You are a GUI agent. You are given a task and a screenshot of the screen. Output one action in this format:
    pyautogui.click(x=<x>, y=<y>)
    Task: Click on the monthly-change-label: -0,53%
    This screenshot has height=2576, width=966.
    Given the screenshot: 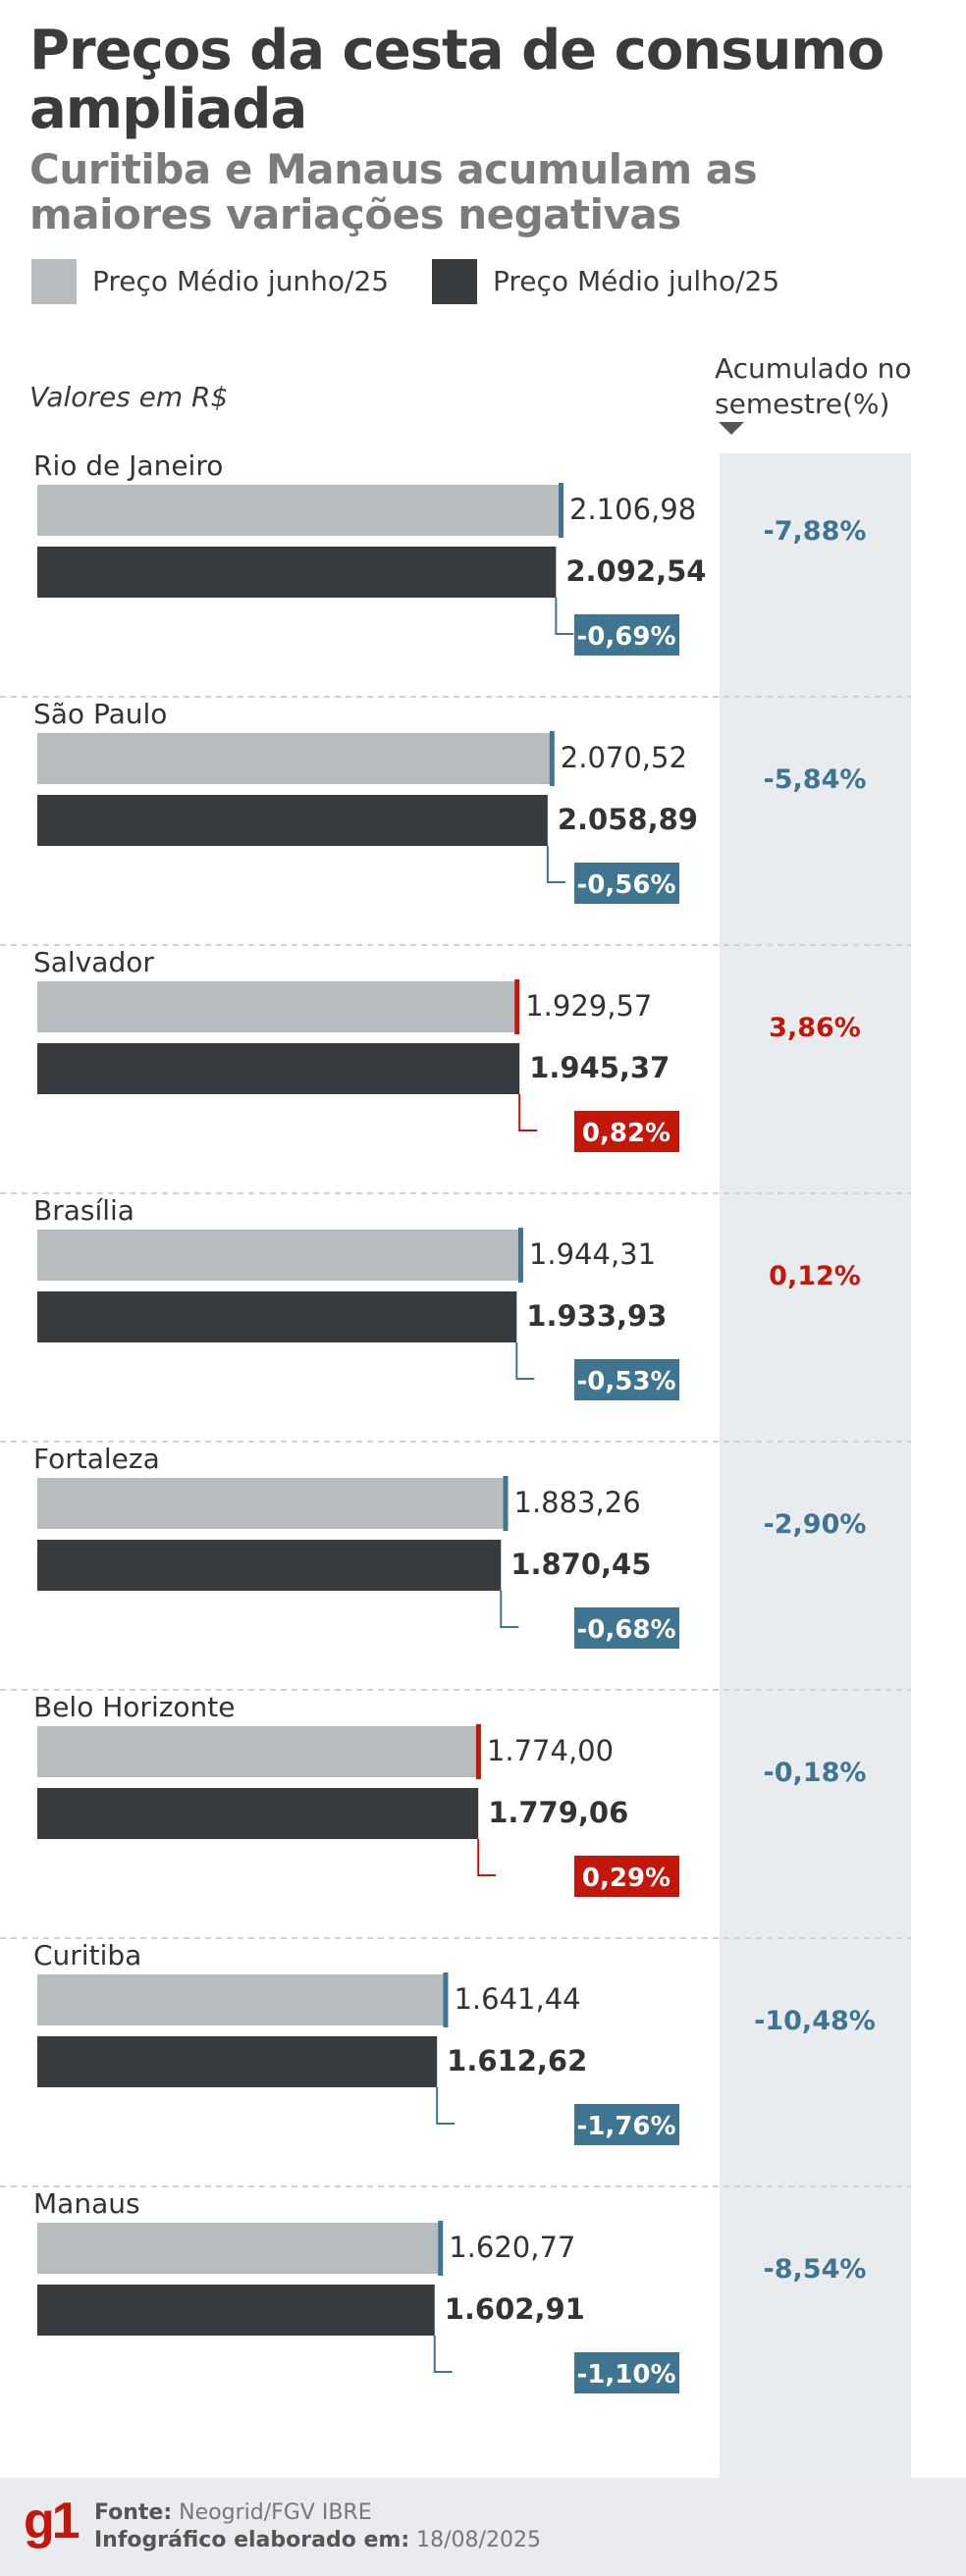 What is the action you would take?
    pyautogui.click(x=626, y=1381)
    